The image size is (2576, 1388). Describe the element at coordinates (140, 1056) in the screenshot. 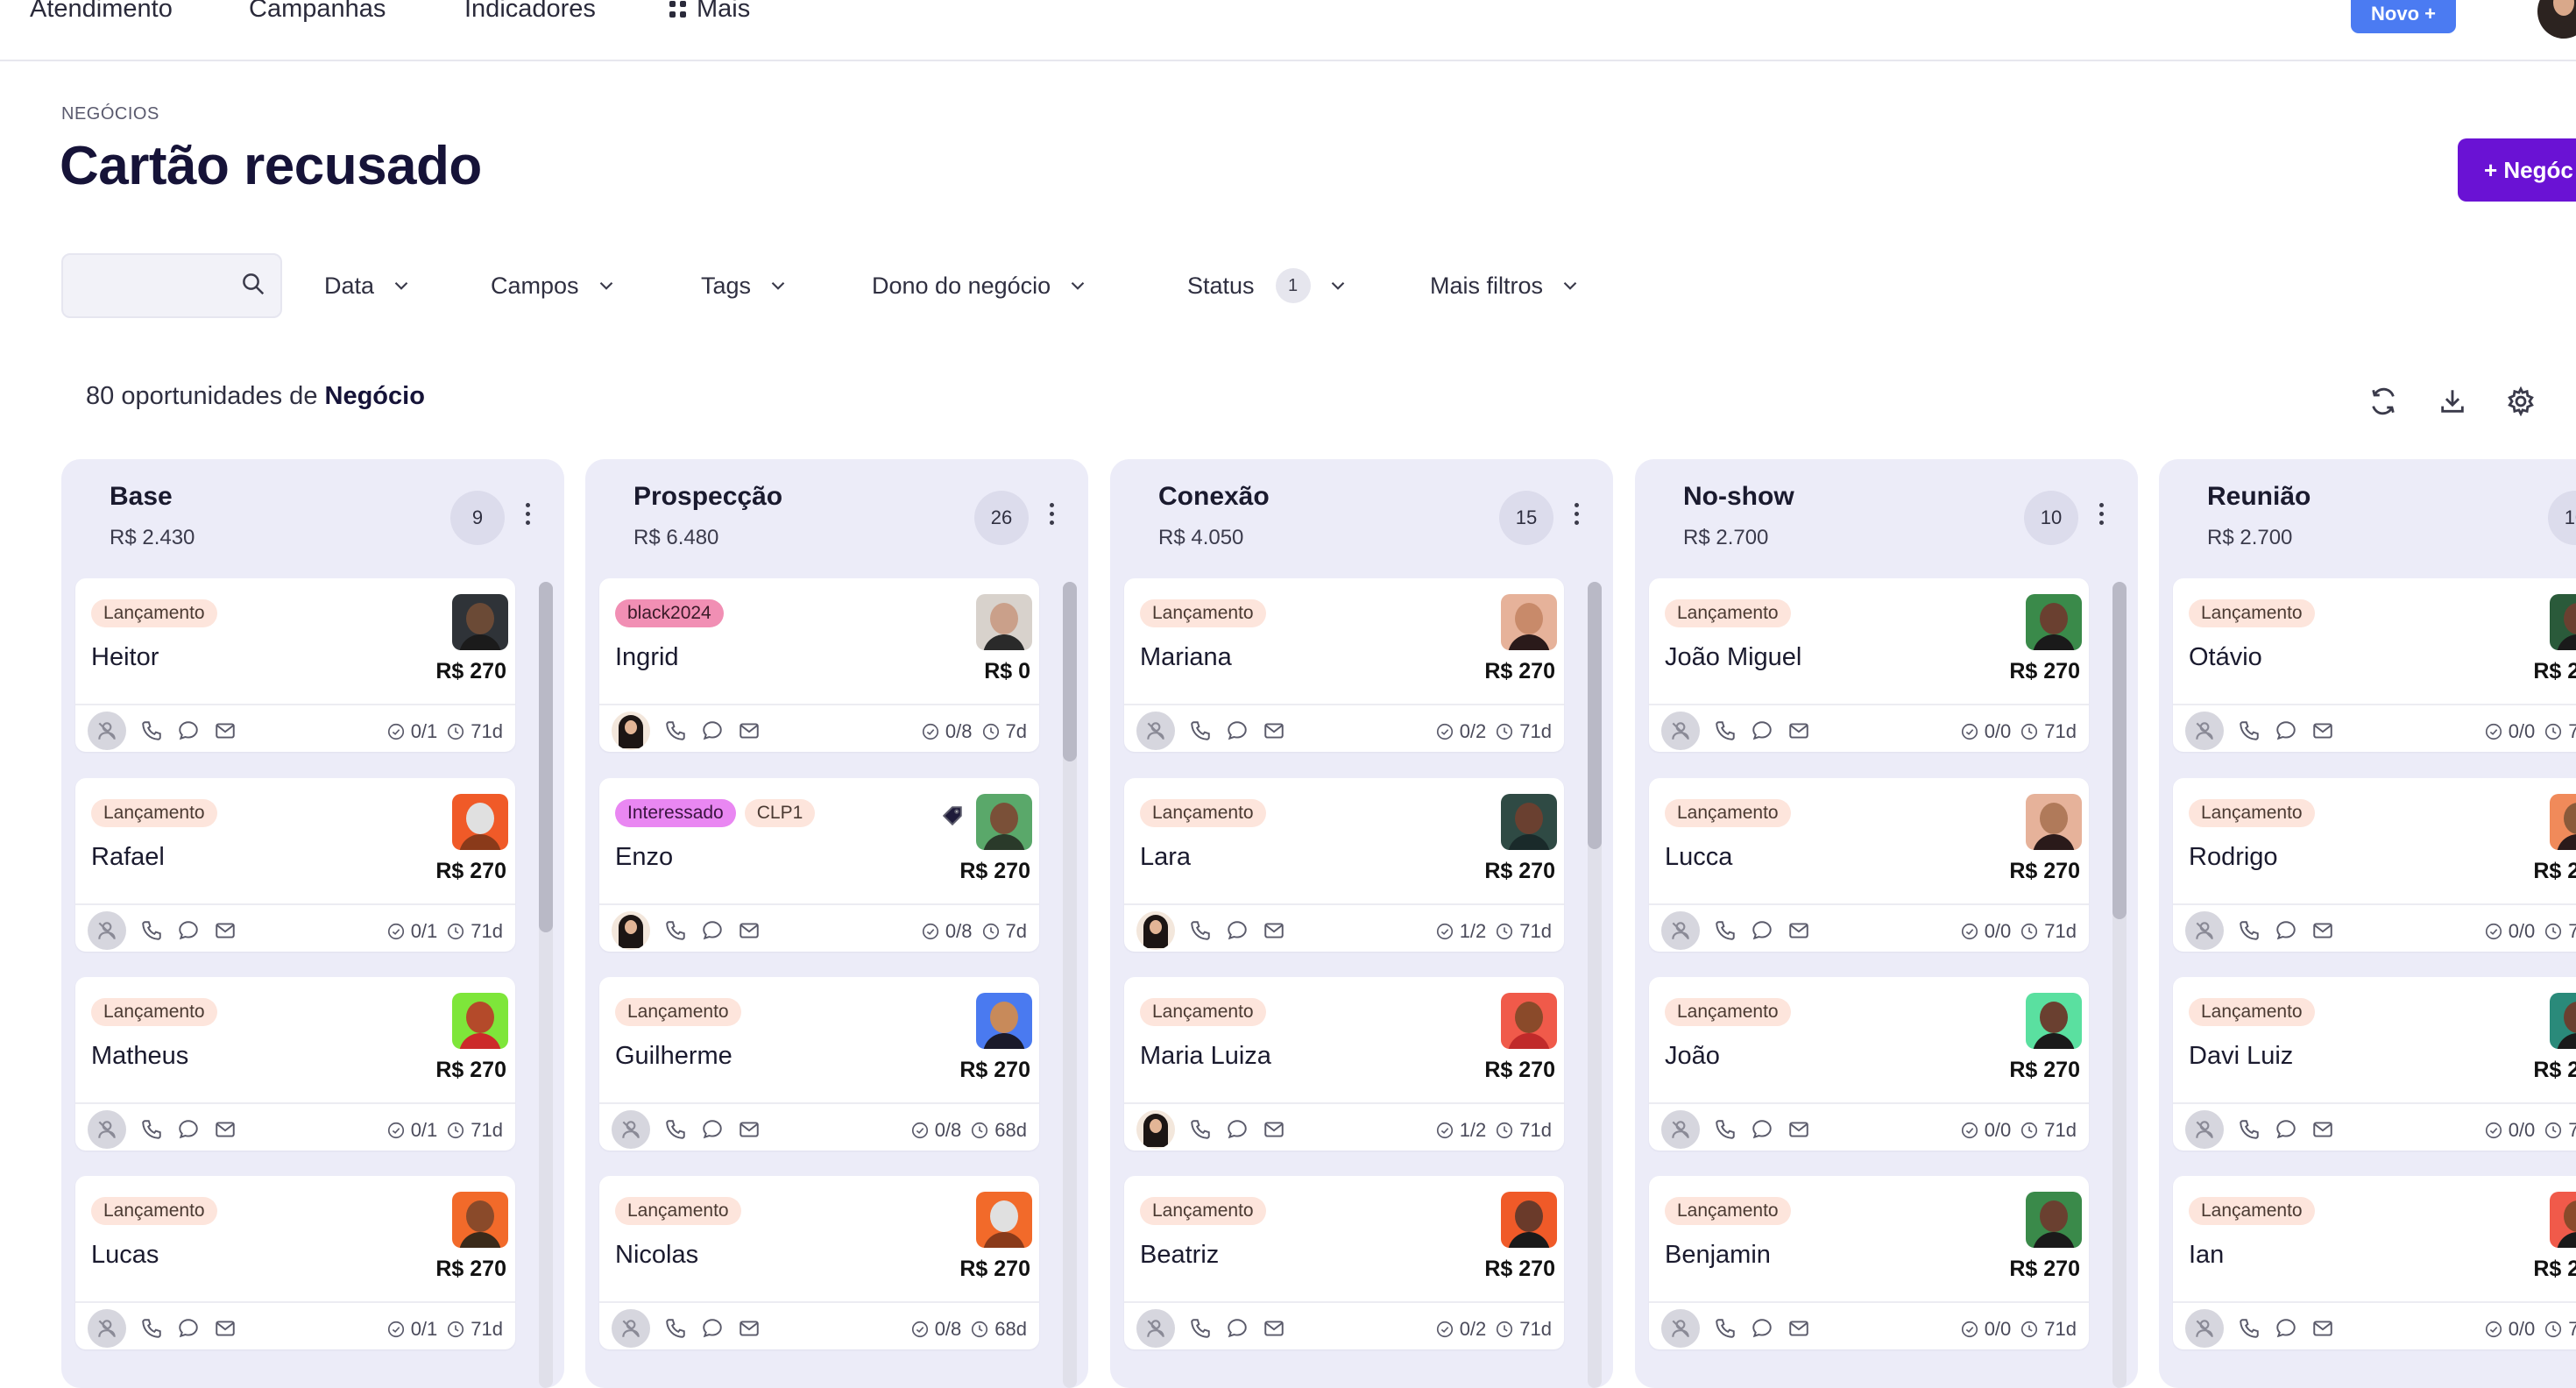

I see `contact-name: Matheus` at that location.